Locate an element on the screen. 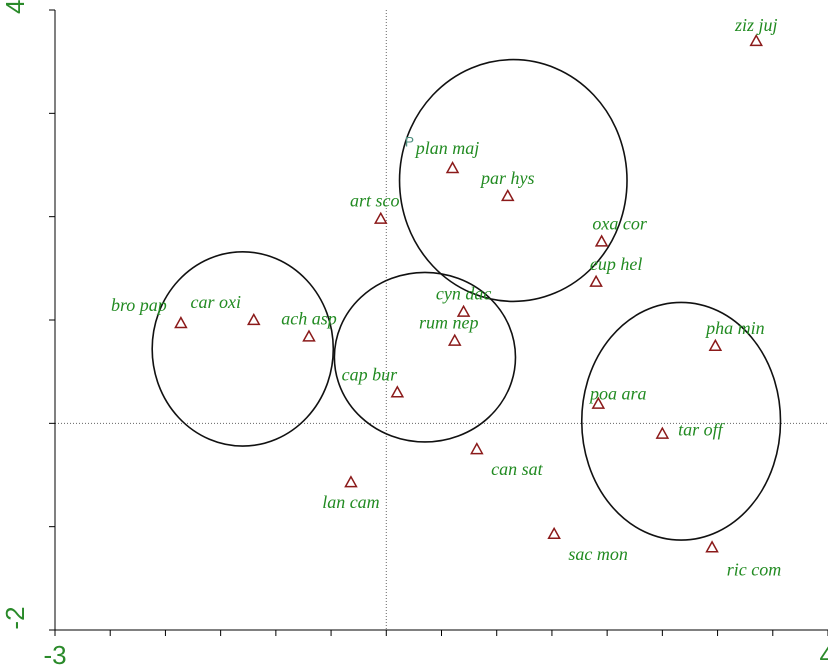 The image size is (828, 666). marker-ach-asp is located at coordinates (309, 335).